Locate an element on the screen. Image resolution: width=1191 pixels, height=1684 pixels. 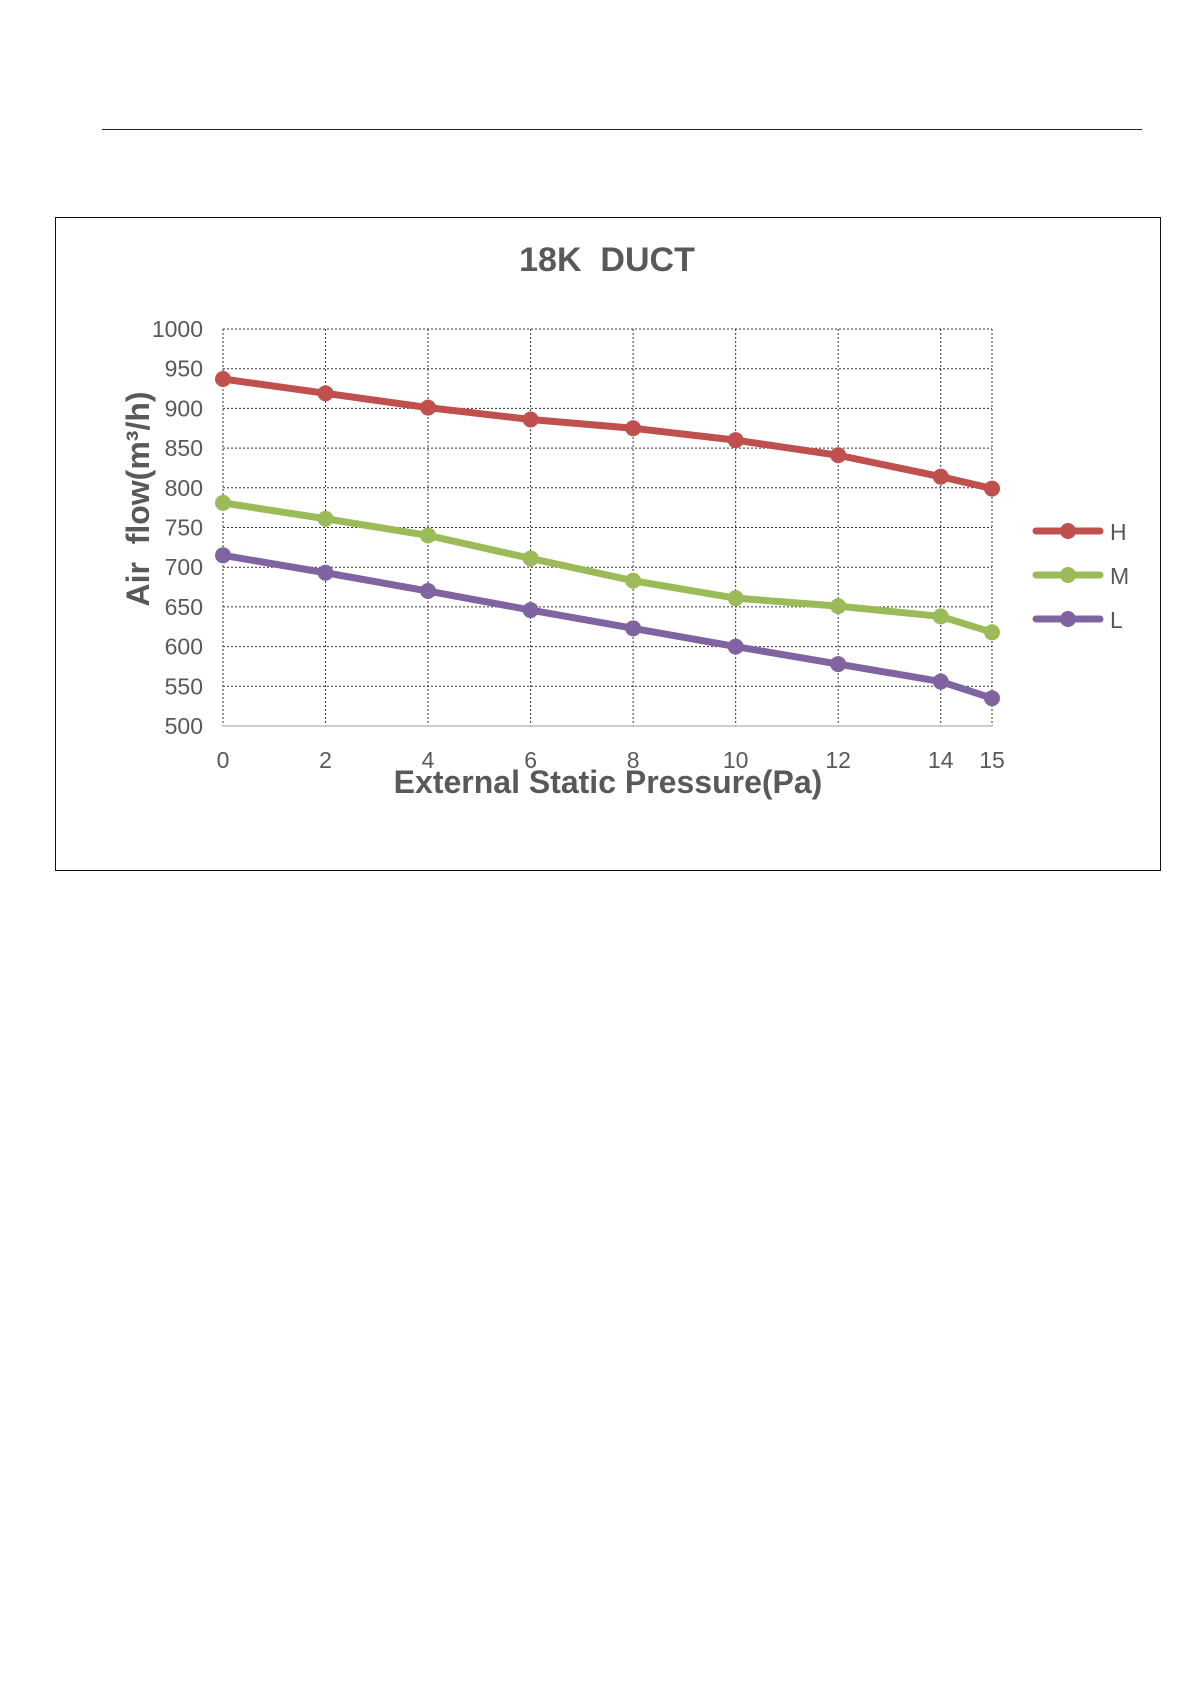
x-tick-label: 2 is located at coordinates (325, 760).